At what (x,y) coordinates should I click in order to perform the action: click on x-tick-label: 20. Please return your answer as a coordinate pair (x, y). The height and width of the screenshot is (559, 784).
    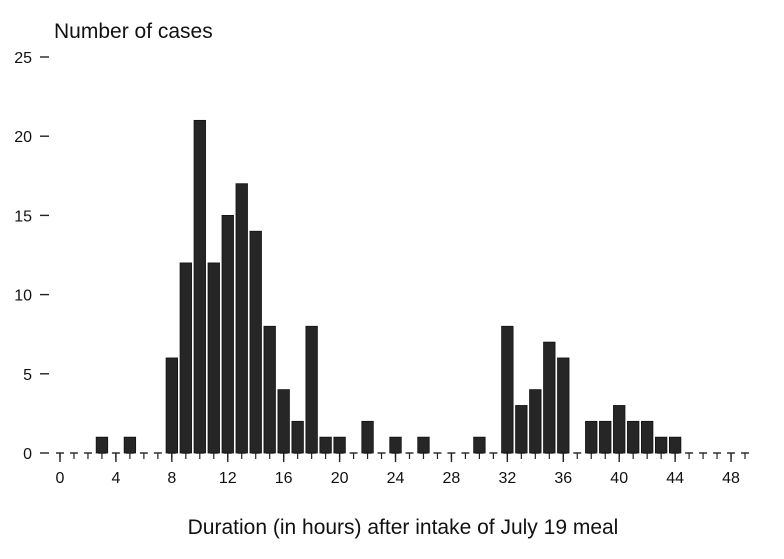
    Looking at the image, I should click on (340, 478).